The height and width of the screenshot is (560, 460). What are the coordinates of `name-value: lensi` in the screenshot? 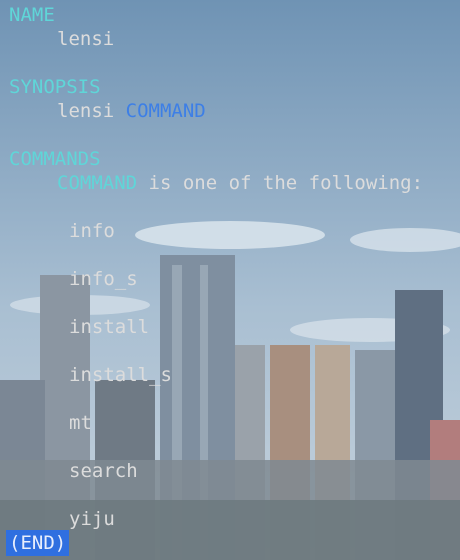 It's located at (86, 39).